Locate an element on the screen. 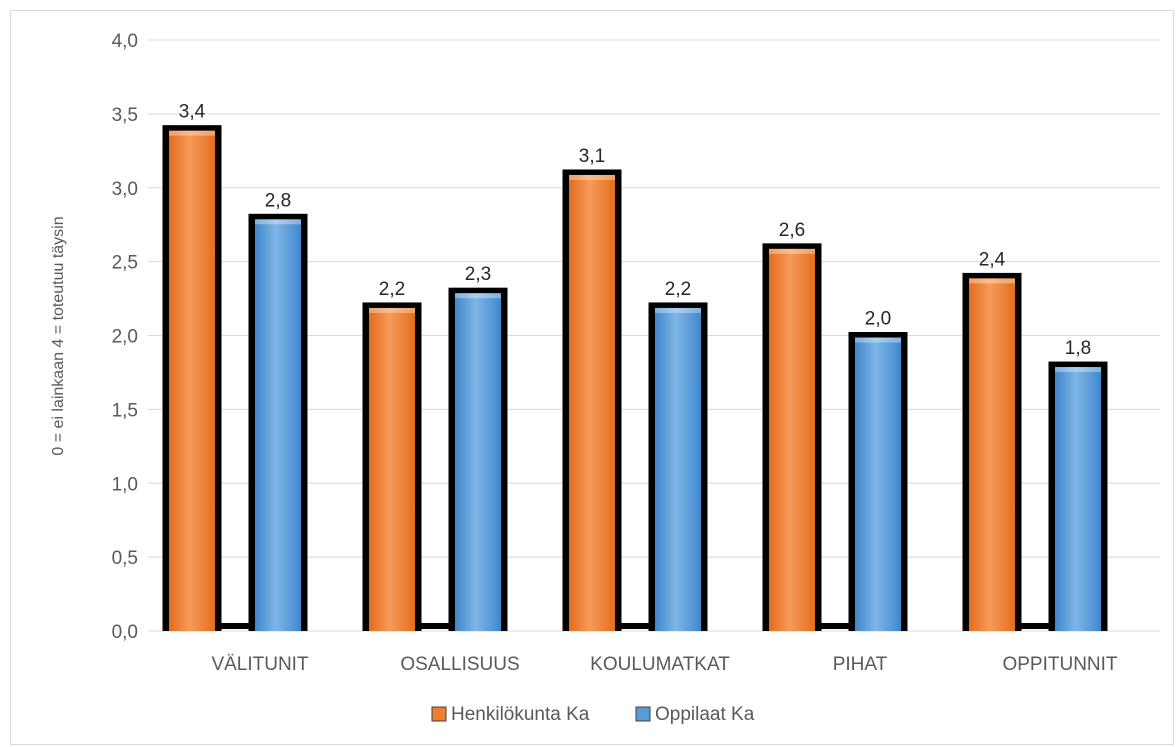 The image size is (1176, 747). y-tick-label: 1,0 is located at coordinates (125, 484).